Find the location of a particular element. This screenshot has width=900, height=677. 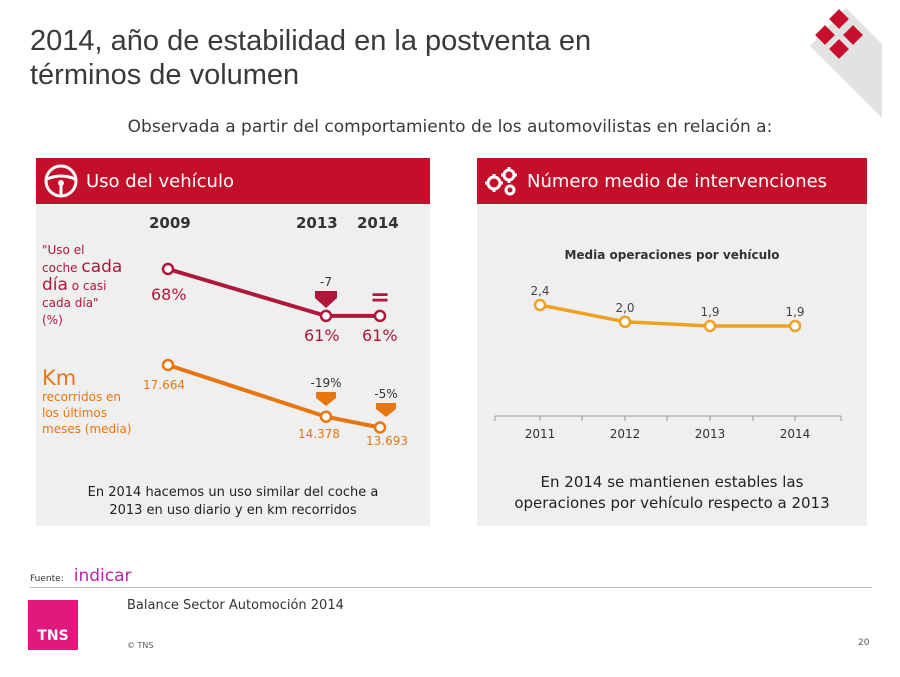

x-tick-label: 2014 is located at coordinates (795, 434).